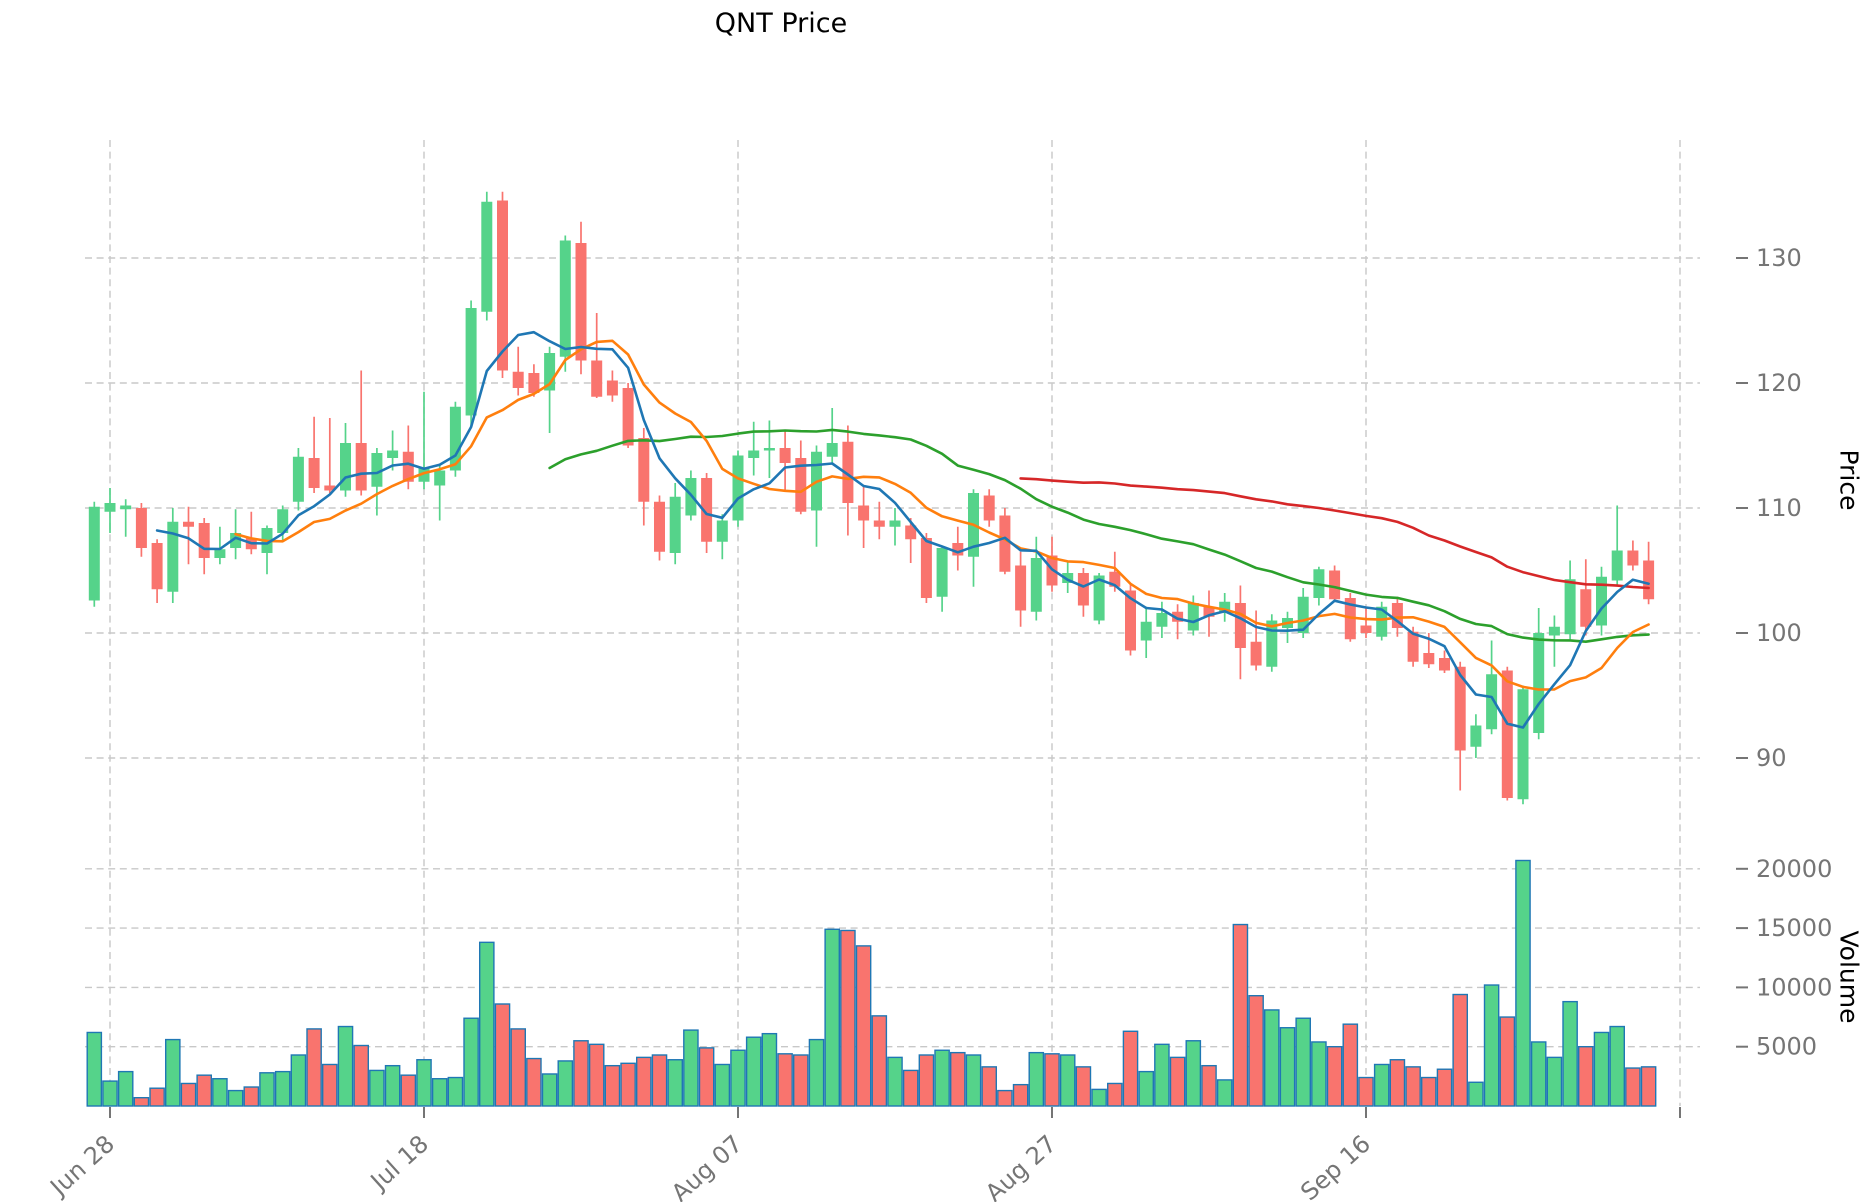  Describe the element at coordinates (1099, 535) in the screenshot. I see `sma30-line` at that location.